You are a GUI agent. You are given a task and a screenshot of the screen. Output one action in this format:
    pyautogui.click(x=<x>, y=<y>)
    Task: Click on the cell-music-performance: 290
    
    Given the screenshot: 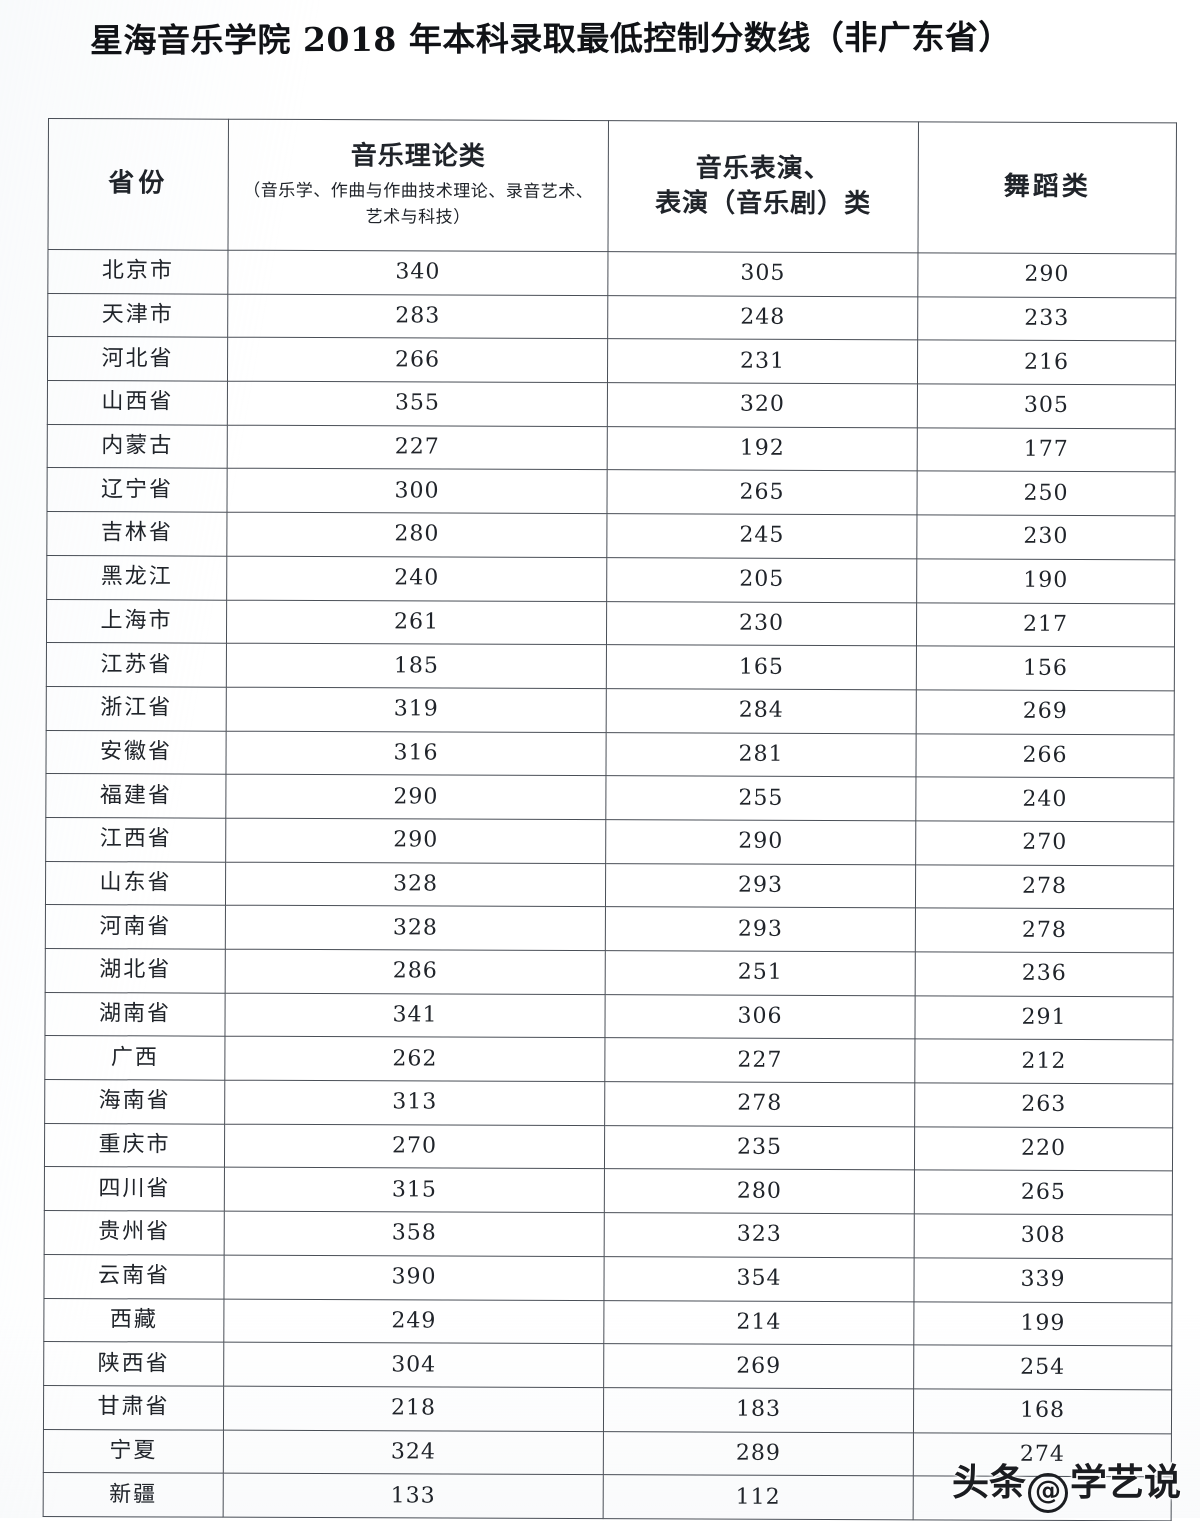 What is the action you would take?
    pyautogui.click(x=760, y=842)
    